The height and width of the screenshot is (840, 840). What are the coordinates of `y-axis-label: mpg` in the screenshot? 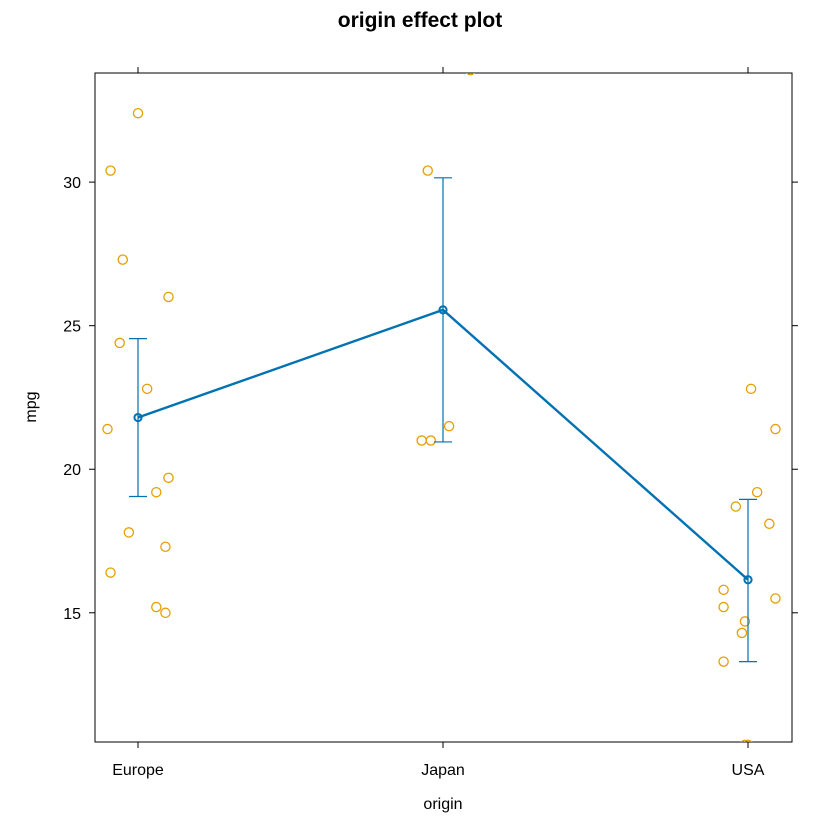 It's located at (31, 406).